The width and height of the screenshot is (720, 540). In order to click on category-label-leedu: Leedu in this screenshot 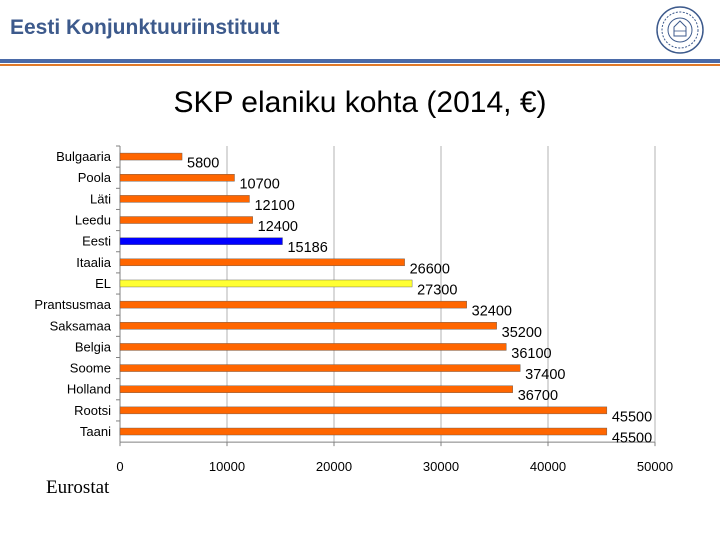, I will do `click(93, 220)`.